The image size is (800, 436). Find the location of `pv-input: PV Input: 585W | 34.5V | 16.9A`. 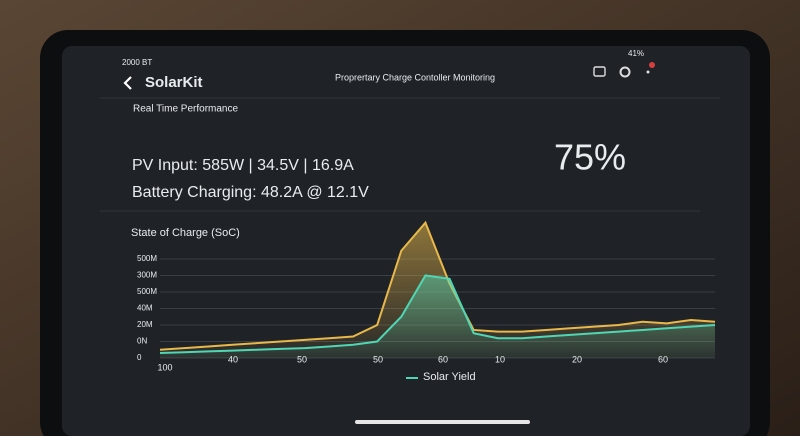

pv-input: PV Input: 585W | 34.5V | 16.9A is located at coordinates (243, 165).